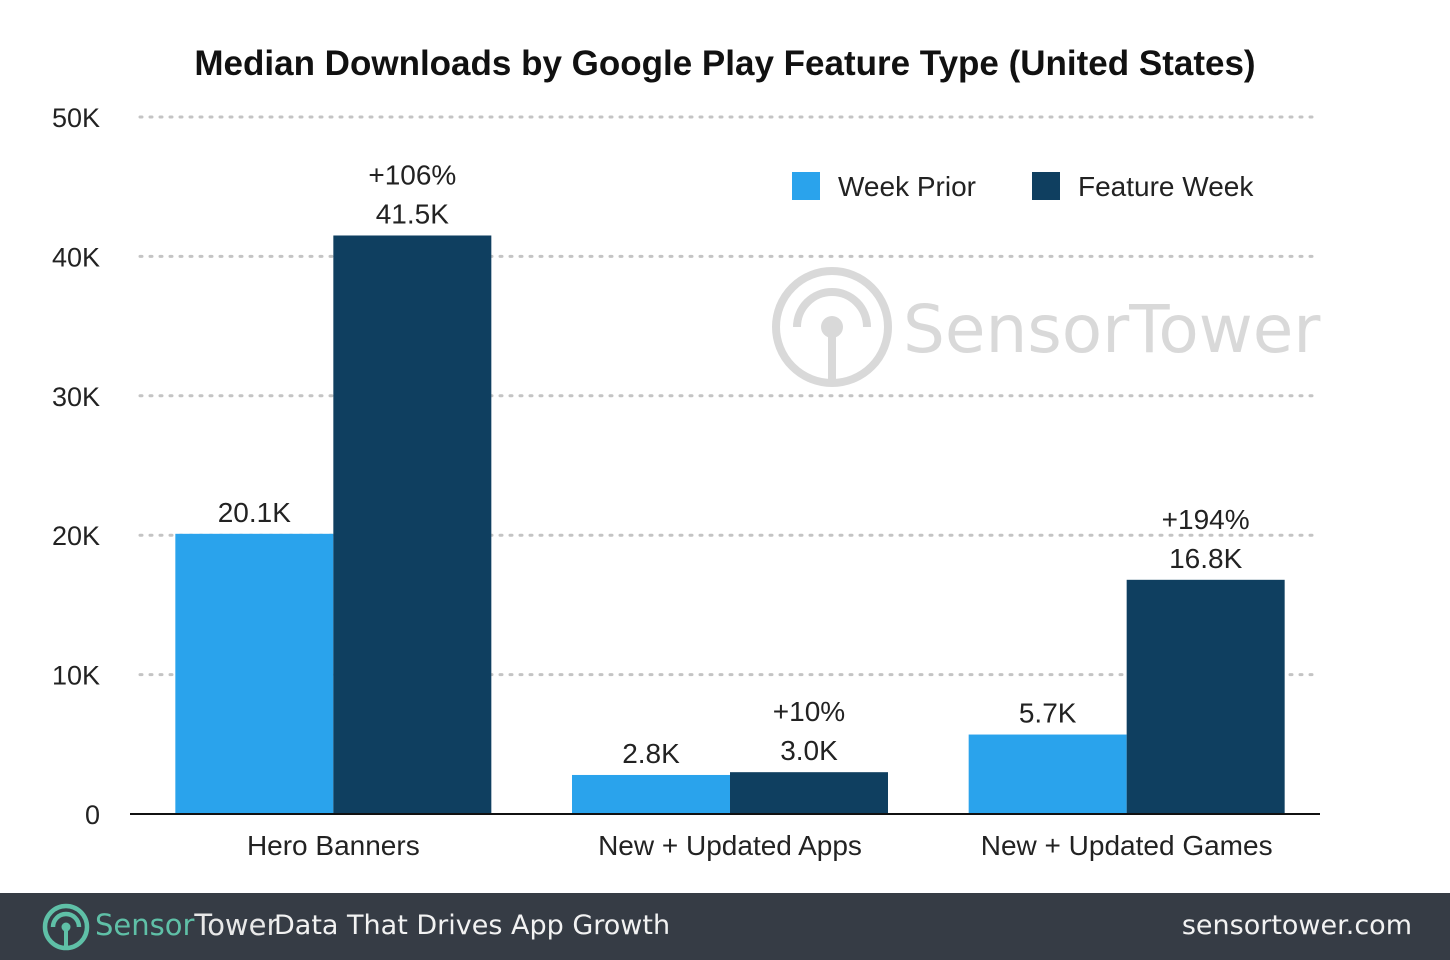 This screenshot has width=1450, height=960. Describe the element at coordinates (730, 845) in the screenshot. I see `category-label-new-updated-apps: New + Updated Apps` at that location.